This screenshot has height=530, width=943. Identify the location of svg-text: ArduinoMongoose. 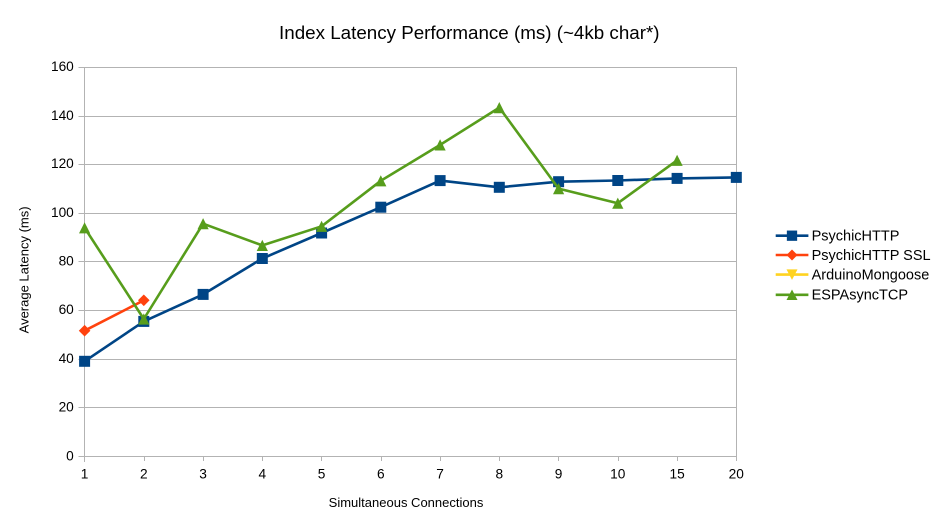
(871, 276).